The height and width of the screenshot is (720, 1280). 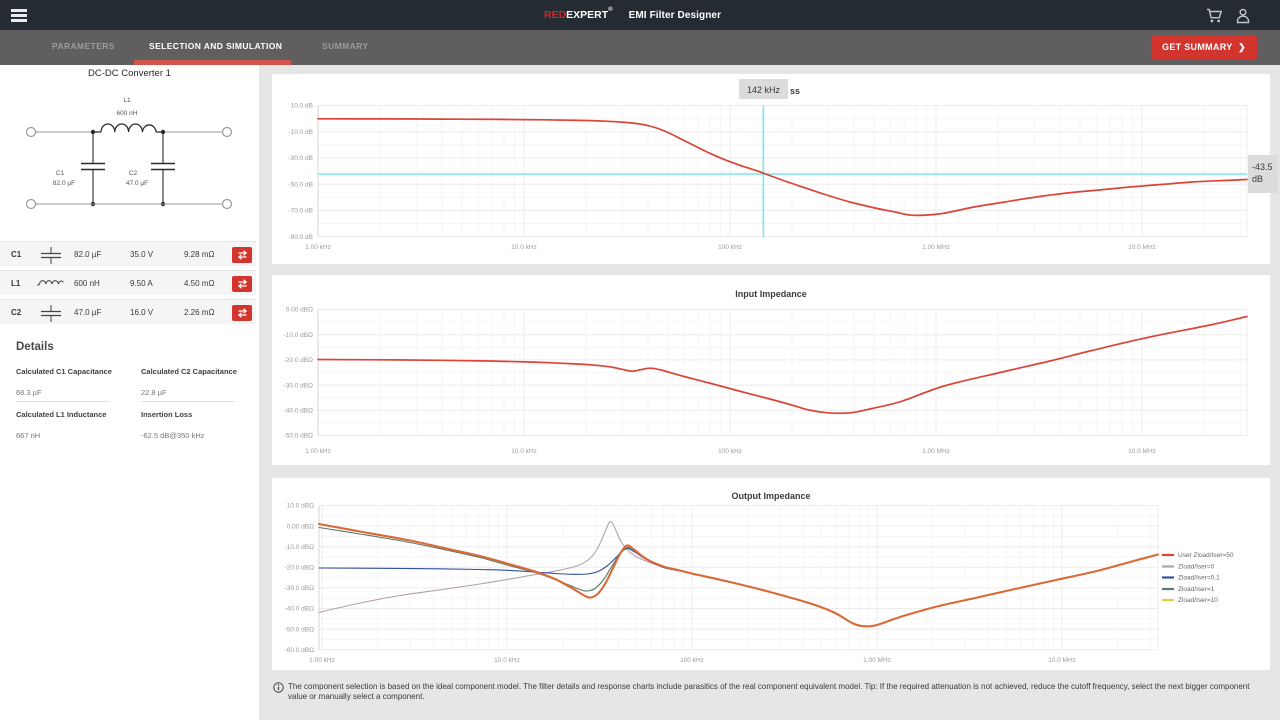 I want to click on svg-text: -10.0 dB, so click(x=300, y=132).